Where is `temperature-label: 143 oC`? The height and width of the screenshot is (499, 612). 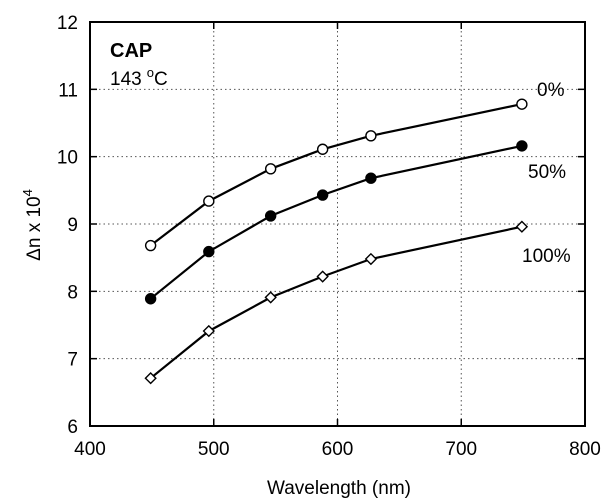 temperature-label: 143 oC is located at coordinates (139, 77).